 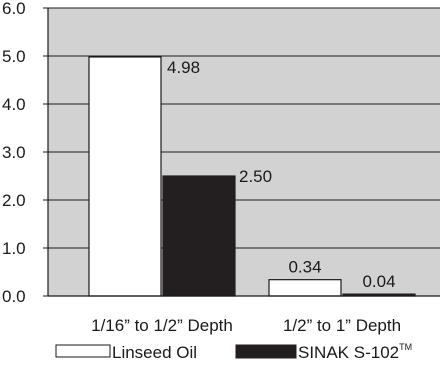 I want to click on legend-label-sinak-name: SINAK S-102, so click(x=348, y=352).